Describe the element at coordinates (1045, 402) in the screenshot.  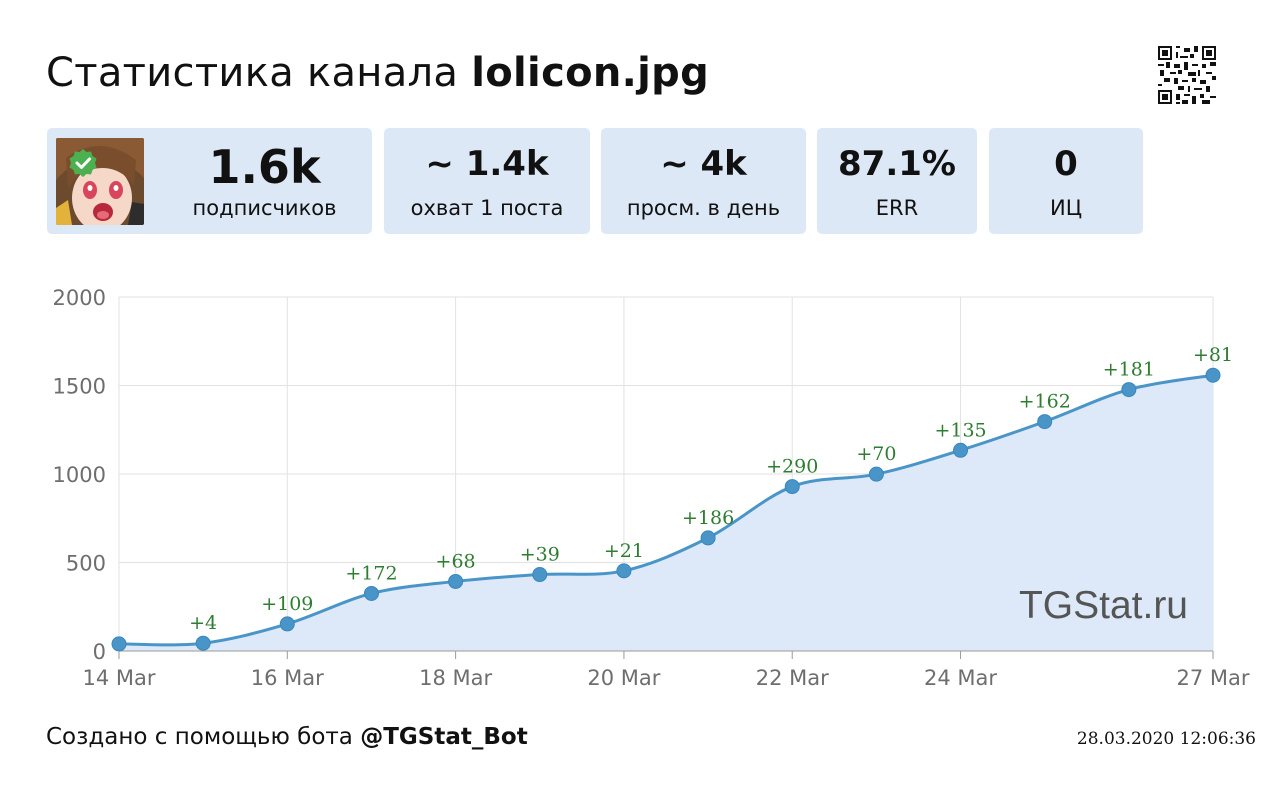
I see `delta-label: +162` at that location.